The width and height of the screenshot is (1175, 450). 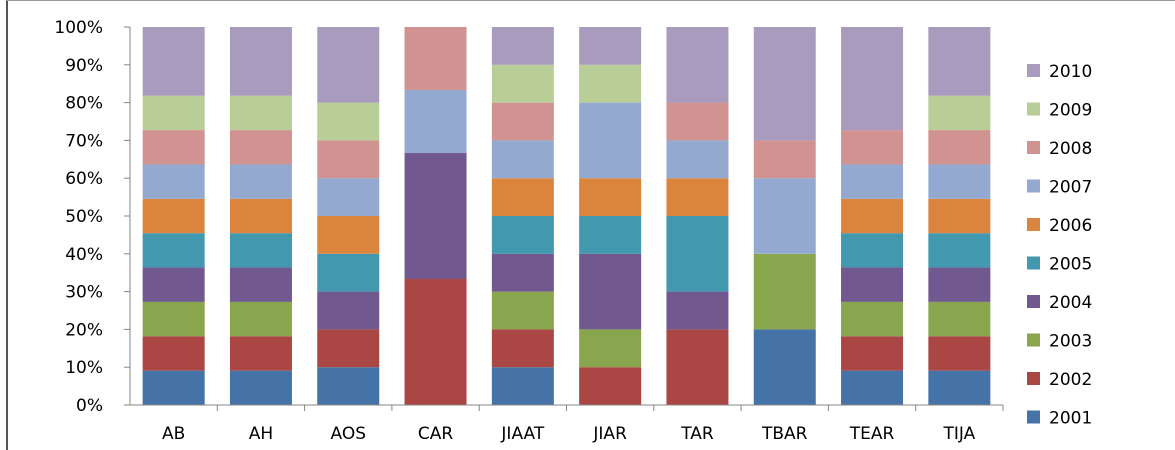 What do you see at coordinates (958, 434) in the screenshot?
I see `x-tick-label: TIJA` at bounding box center [958, 434].